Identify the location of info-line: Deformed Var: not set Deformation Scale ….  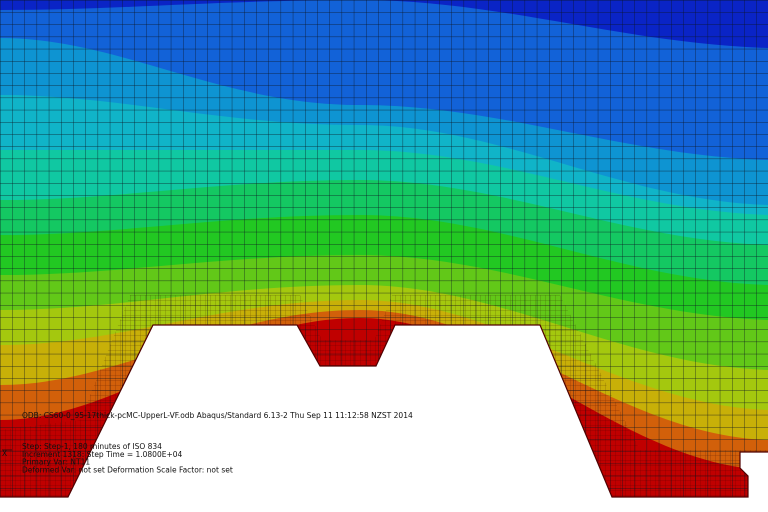
(127, 469).